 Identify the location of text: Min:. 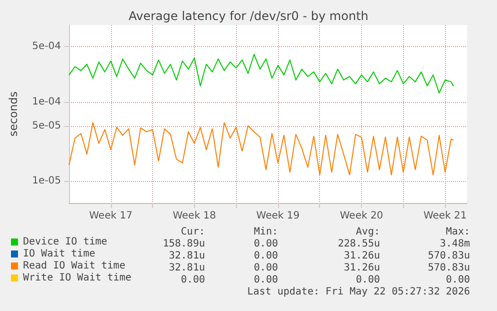
(266, 232).